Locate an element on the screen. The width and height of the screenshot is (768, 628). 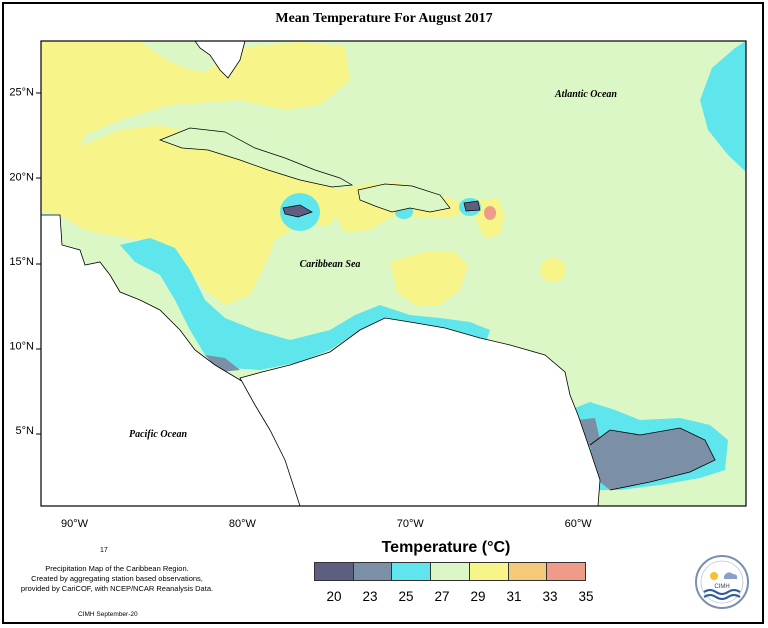
land-puerto-rico is located at coordinates (472, 206).